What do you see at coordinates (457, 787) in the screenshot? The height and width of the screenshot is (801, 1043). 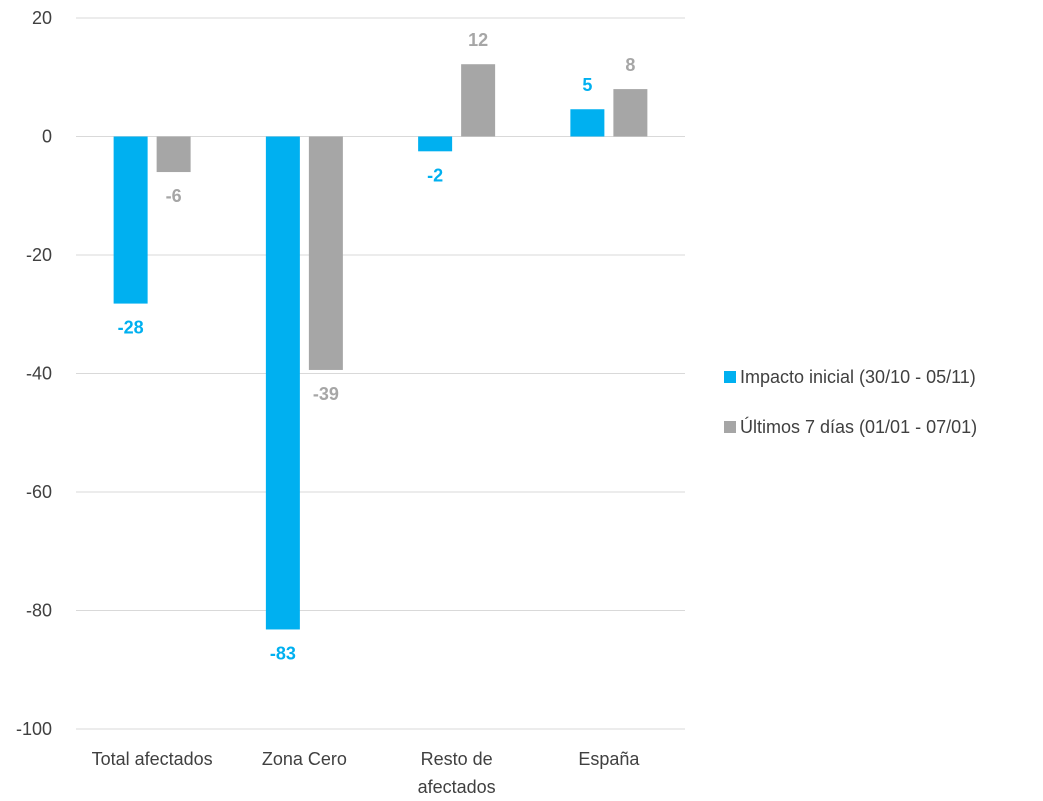 I see `x-category-label: afectados` at bounding box center [457, 787].